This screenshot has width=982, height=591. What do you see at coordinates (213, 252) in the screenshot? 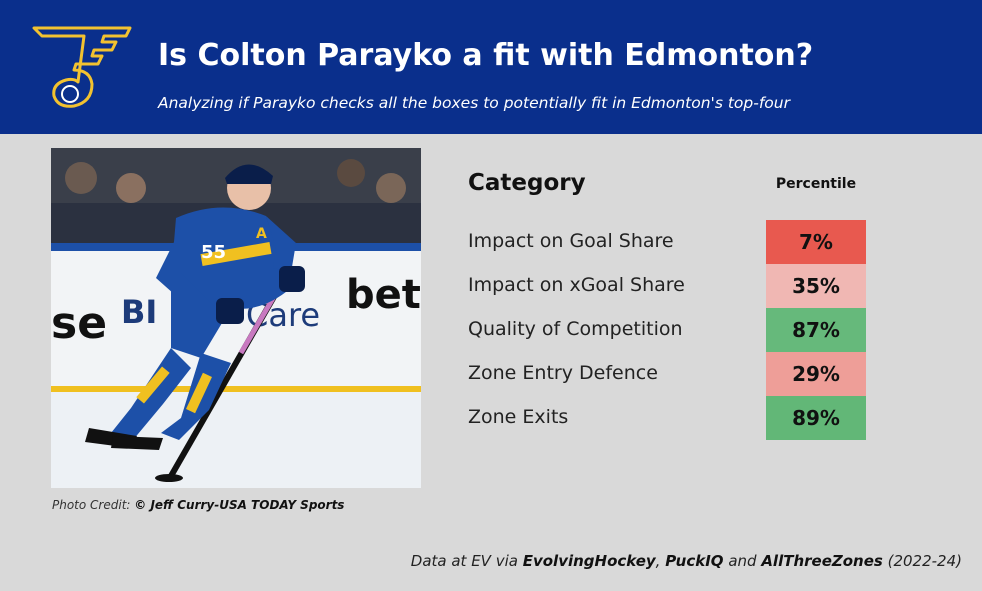
I see `jersey-number: 55` at bounding box center [213, 252].